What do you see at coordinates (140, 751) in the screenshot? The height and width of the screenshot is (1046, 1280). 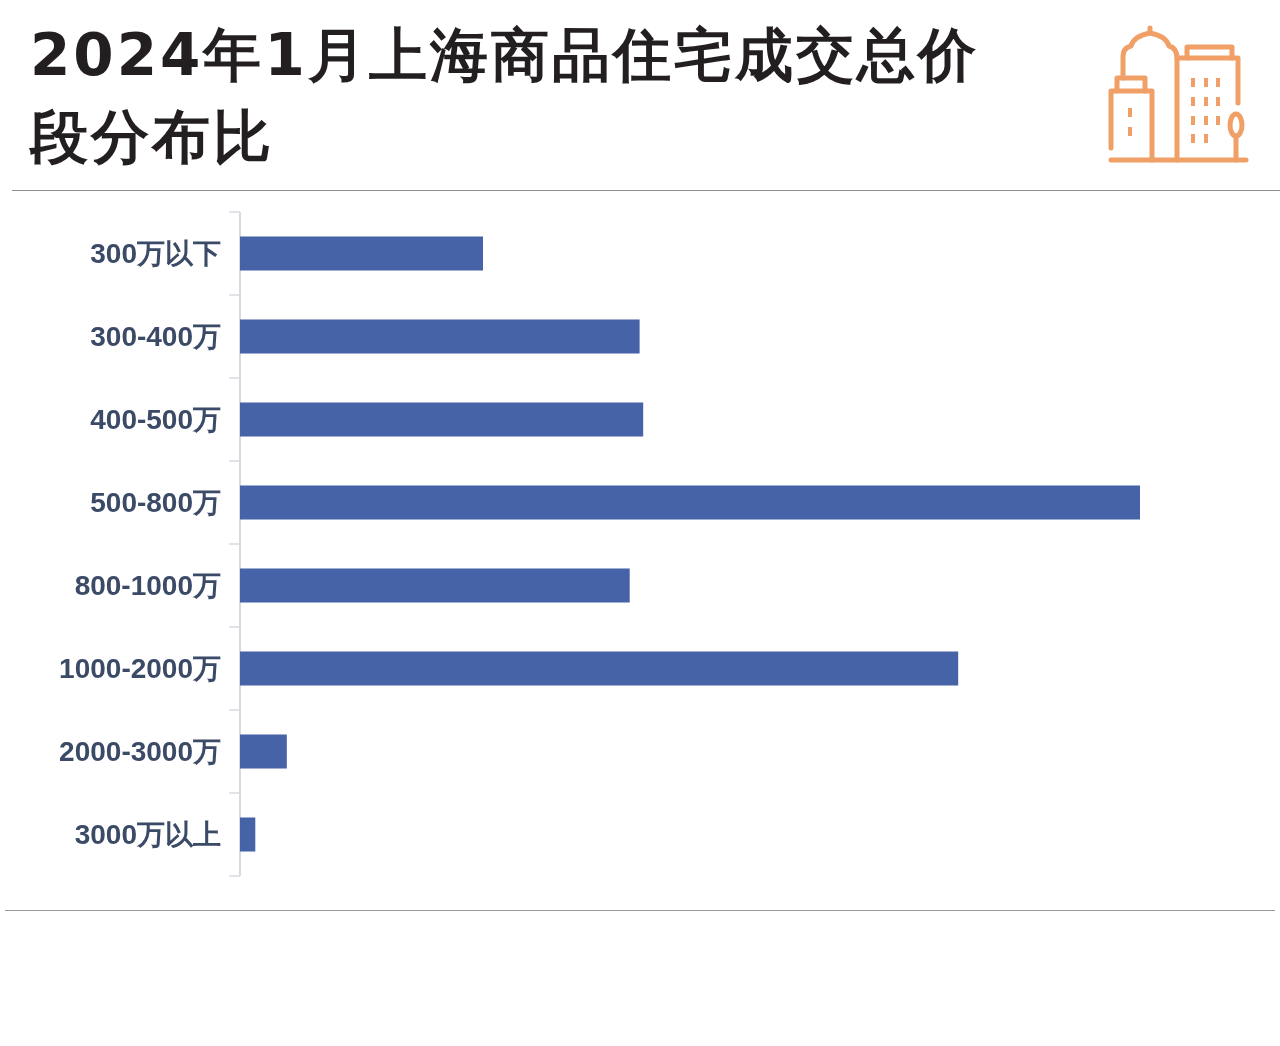 I see `y-tick-label: 2000-3000万` at bounding box center [140, 751].